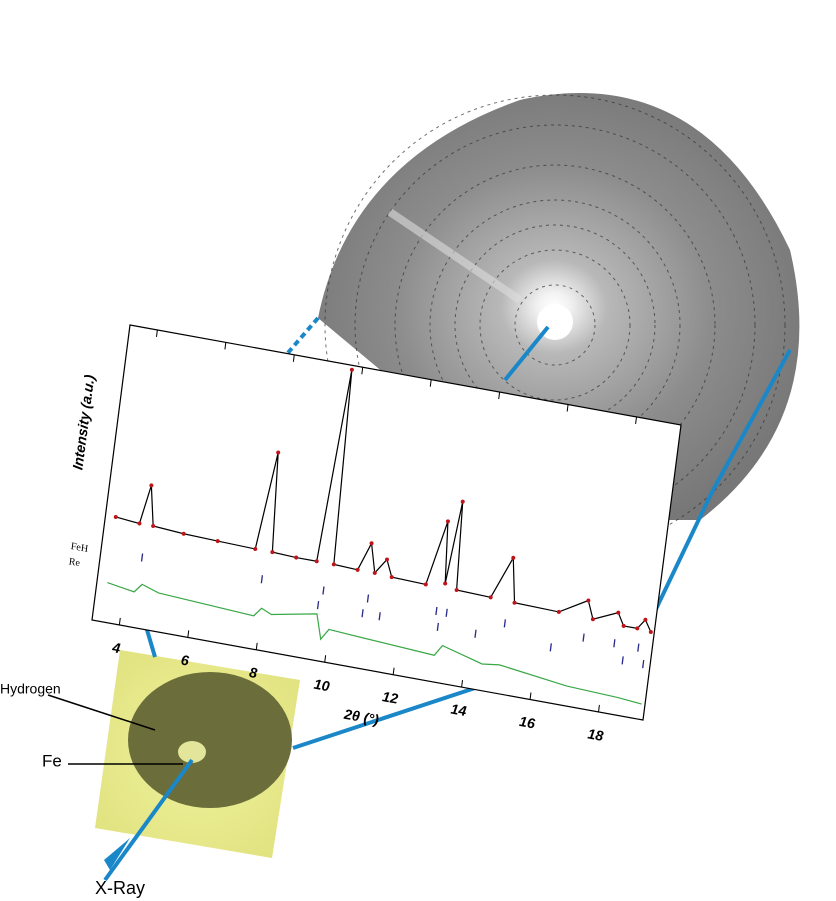 The image size is (836, 901). What do you see at coordinates (74, 562) in the screenshot?
I see `phase-label: Re` at bounding box center [74, 562].